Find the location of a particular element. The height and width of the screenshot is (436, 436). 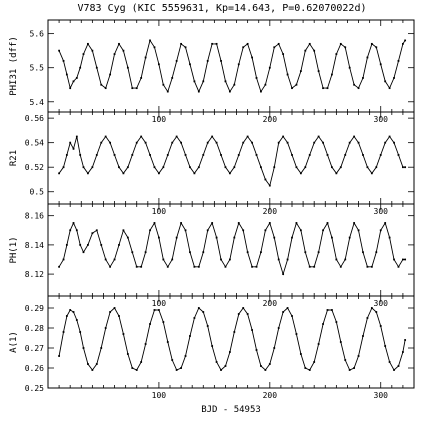

y-tick-label: 0.56 is located at coordinates (34, 118).